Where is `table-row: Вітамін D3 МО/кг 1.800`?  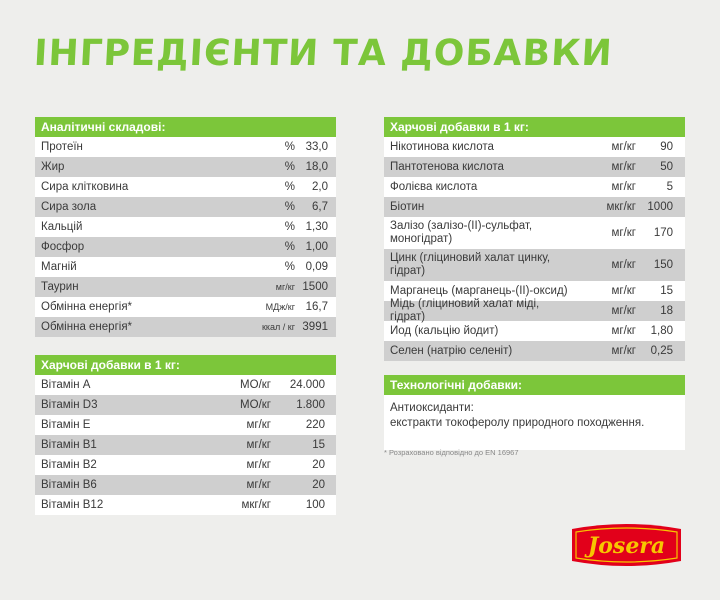
table-row: Вітамін D3 МО/кг 1.800 is located at coordinates (185, 405).